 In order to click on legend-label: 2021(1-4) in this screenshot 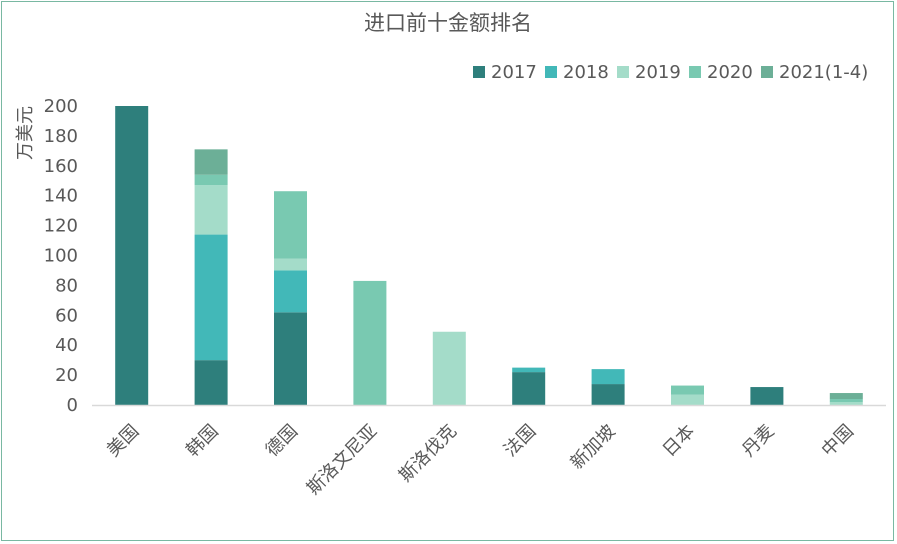, I will do `click(823, 72)`.